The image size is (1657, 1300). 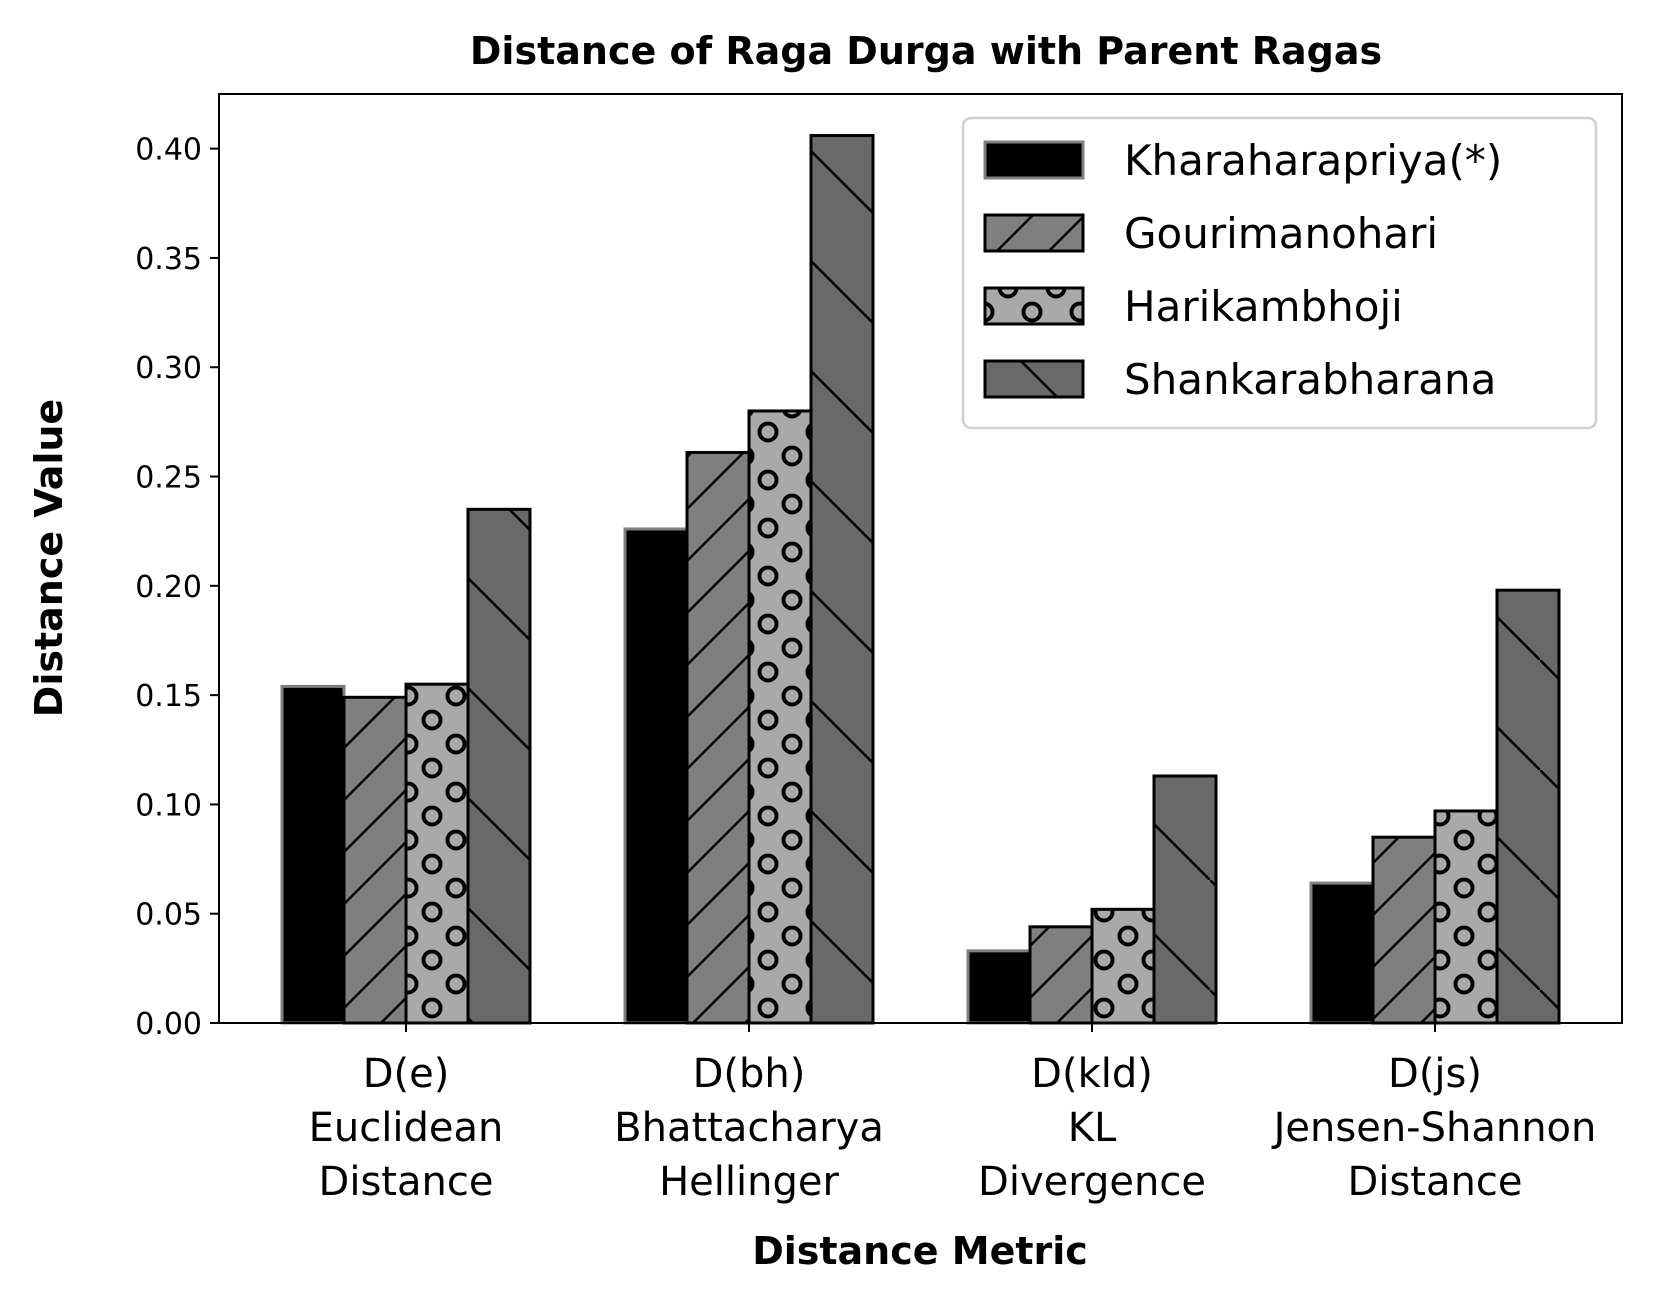 What do you see at coordinates (749, 1182) in the screenshot?
I see `x-tick-label: Hellinger` at bounding box center [749, 1182].